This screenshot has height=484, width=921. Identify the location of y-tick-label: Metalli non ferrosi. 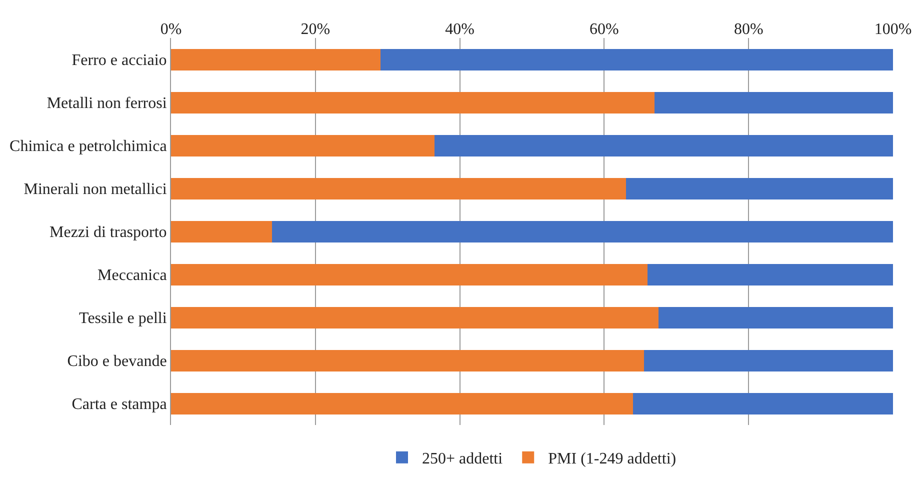
(107, 103).